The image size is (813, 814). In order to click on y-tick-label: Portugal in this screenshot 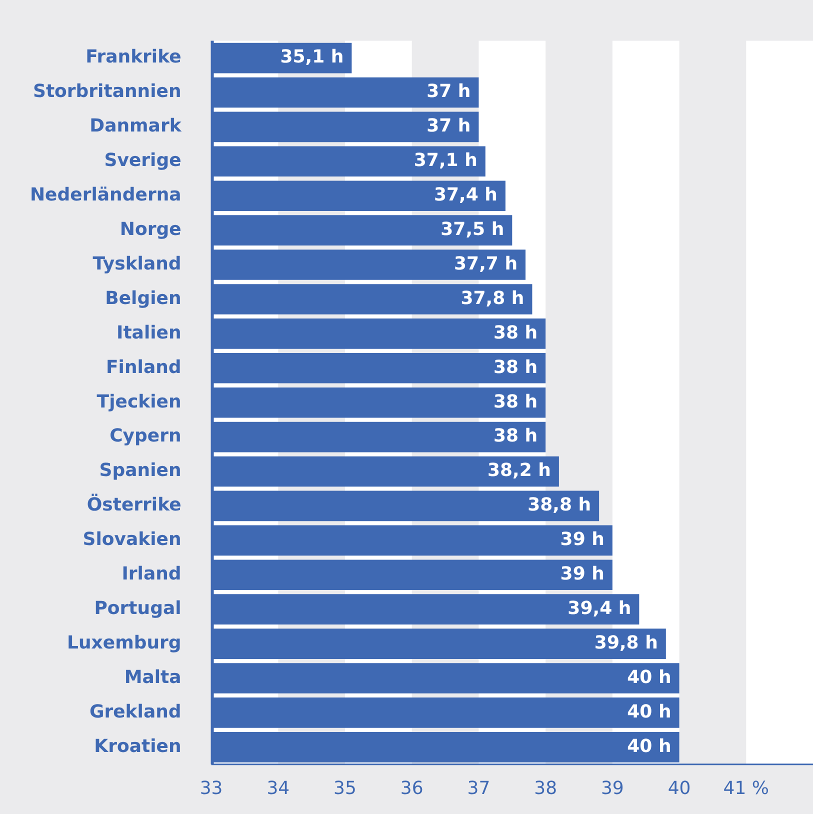, I will do `click(138, 609)`.